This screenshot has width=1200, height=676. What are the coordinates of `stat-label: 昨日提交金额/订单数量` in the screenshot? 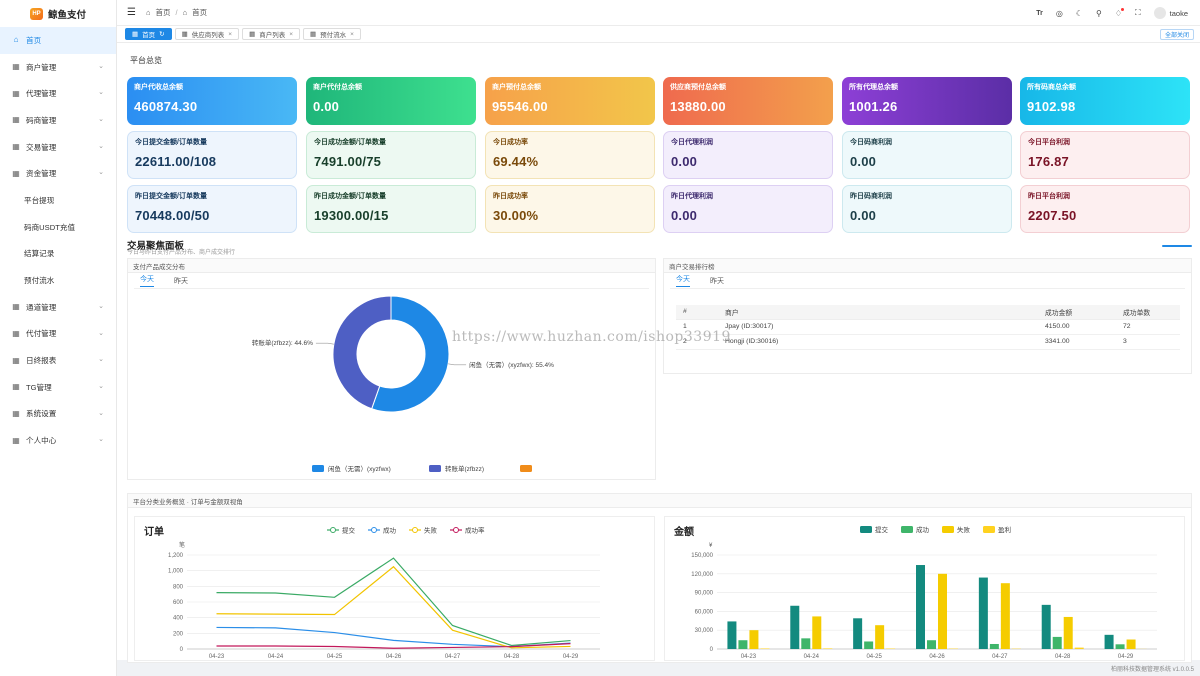 It's located at (171, 196).